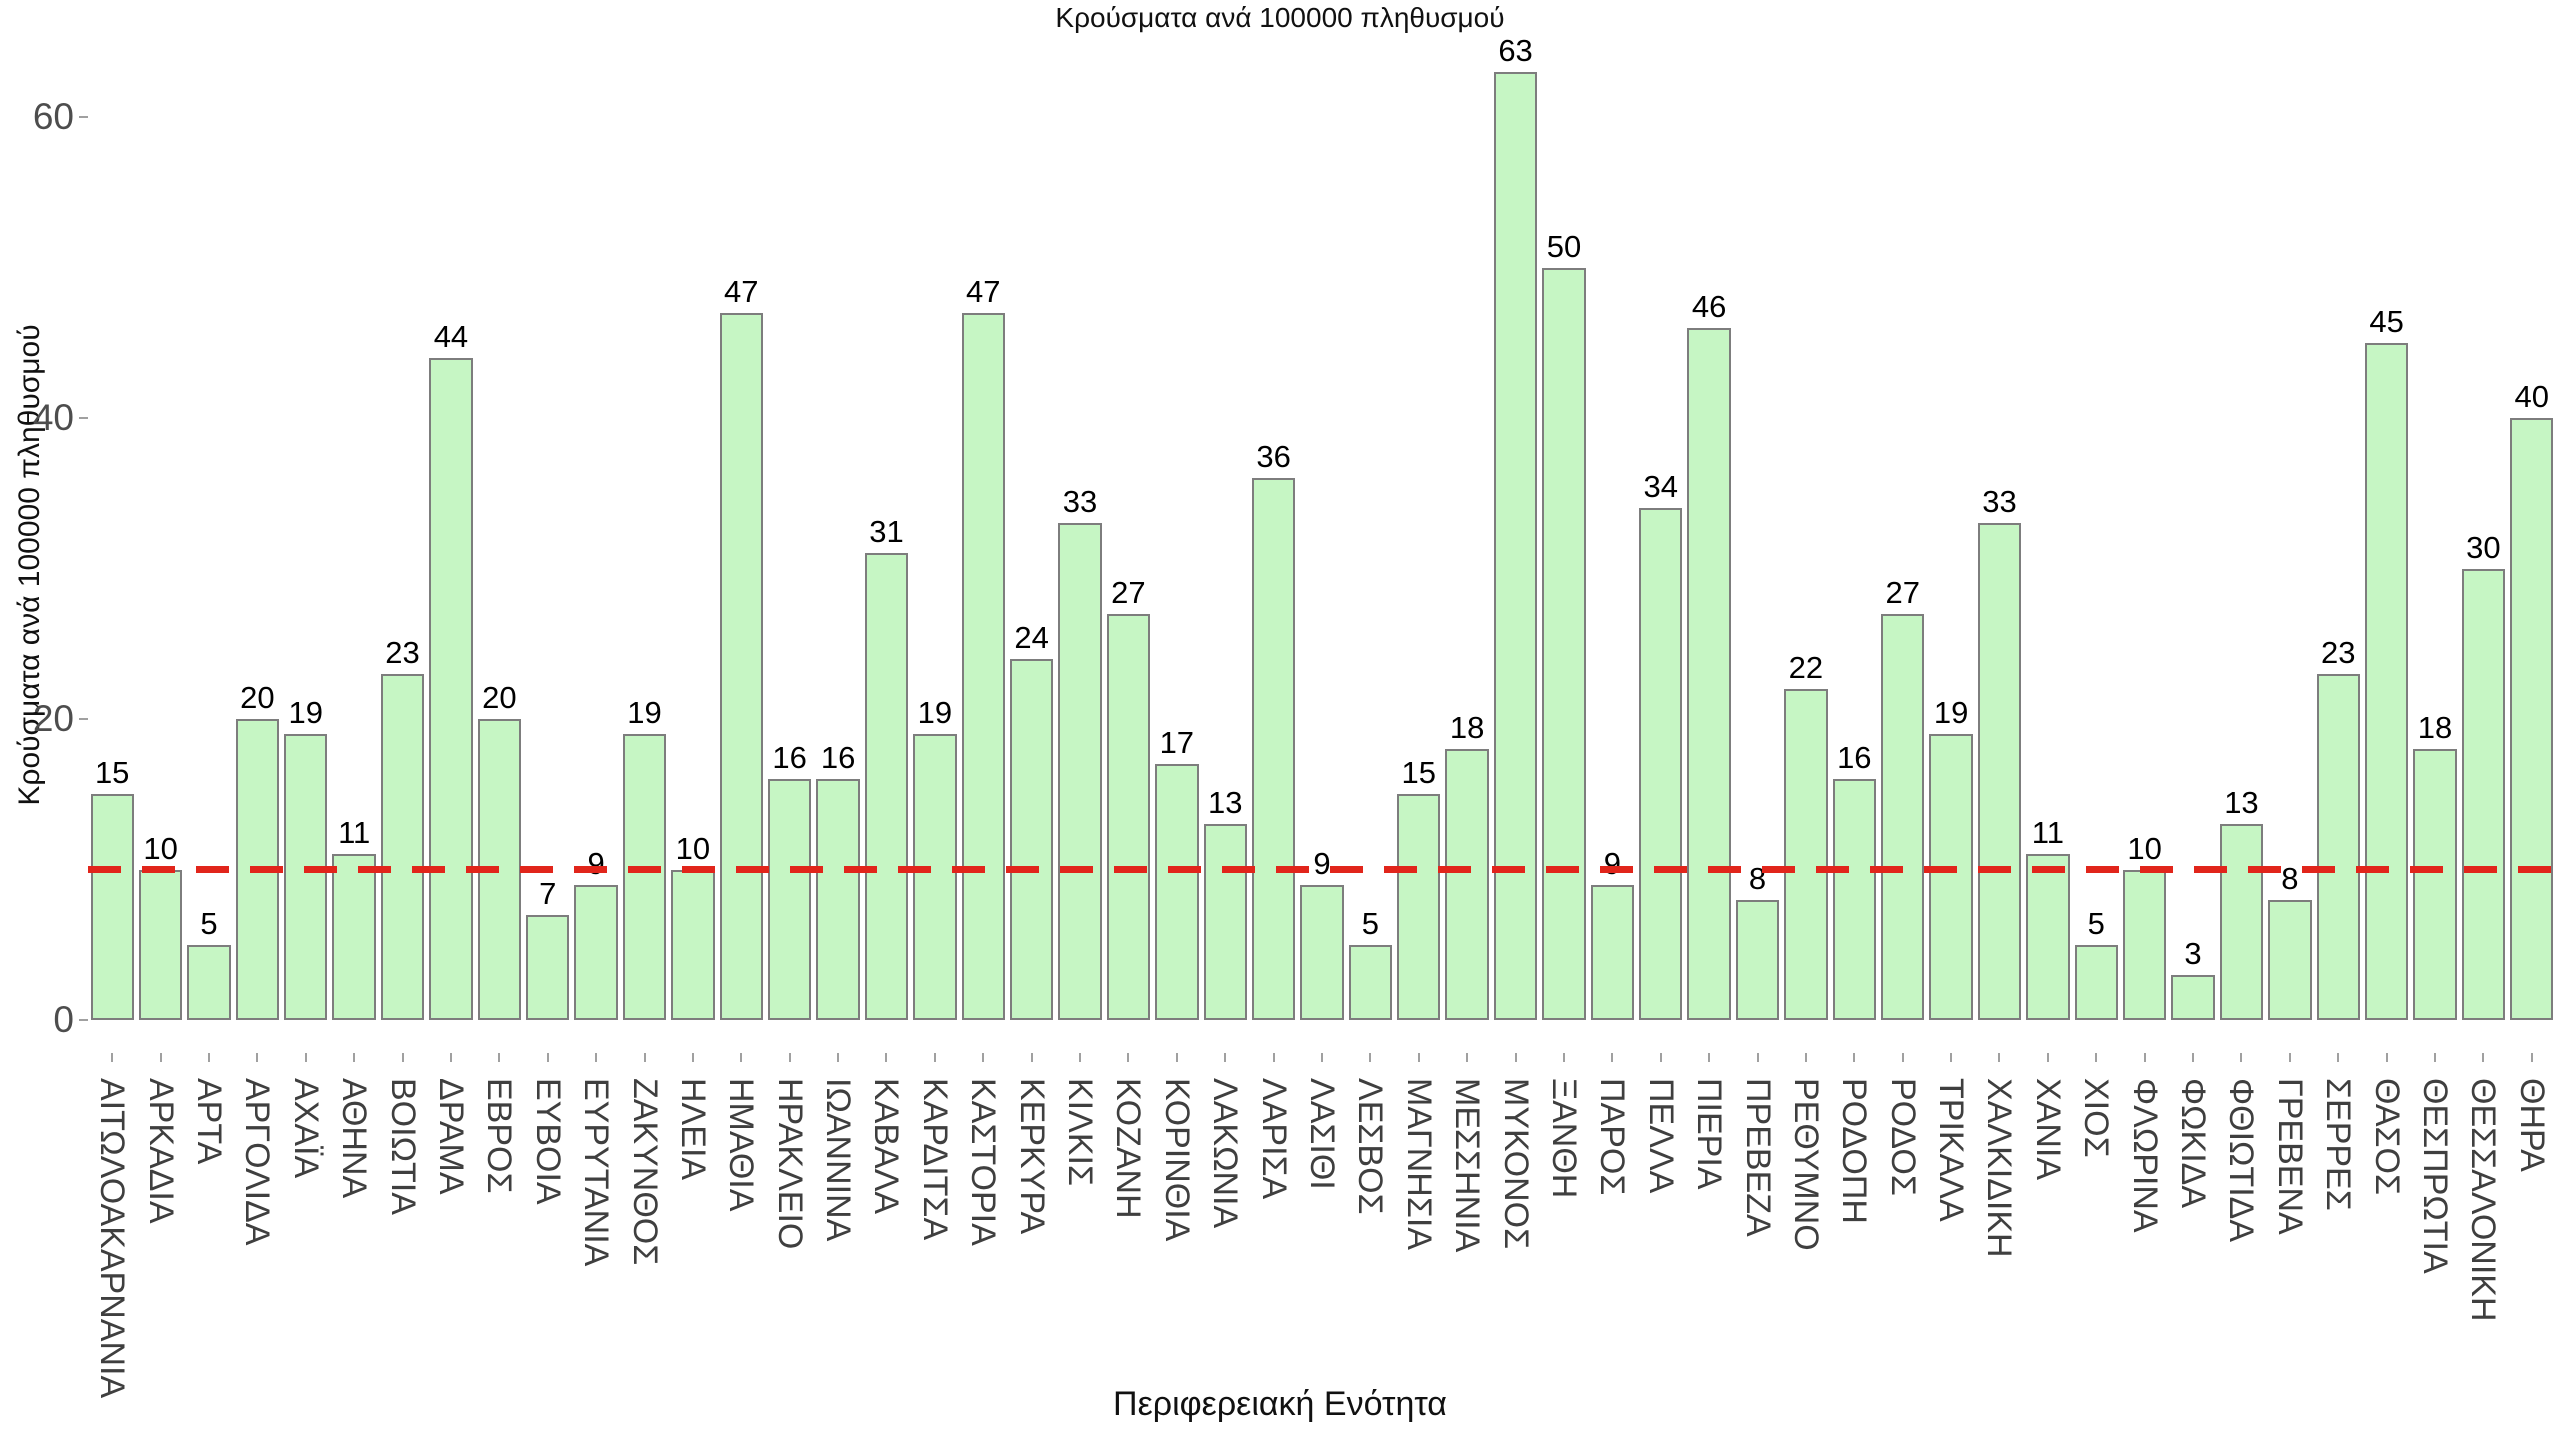  What do you see at coordinates (2531, 1125) in the screenshot?
I see `x-tick-label: ΘΗΡΑ` at bounding box center [2531, 1125].